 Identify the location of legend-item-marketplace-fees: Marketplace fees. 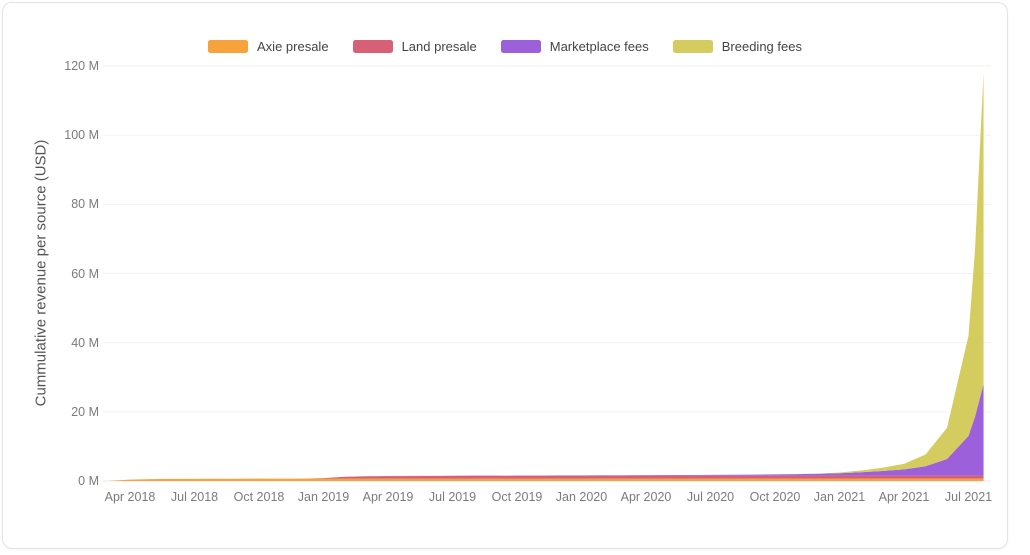
(574, 46).